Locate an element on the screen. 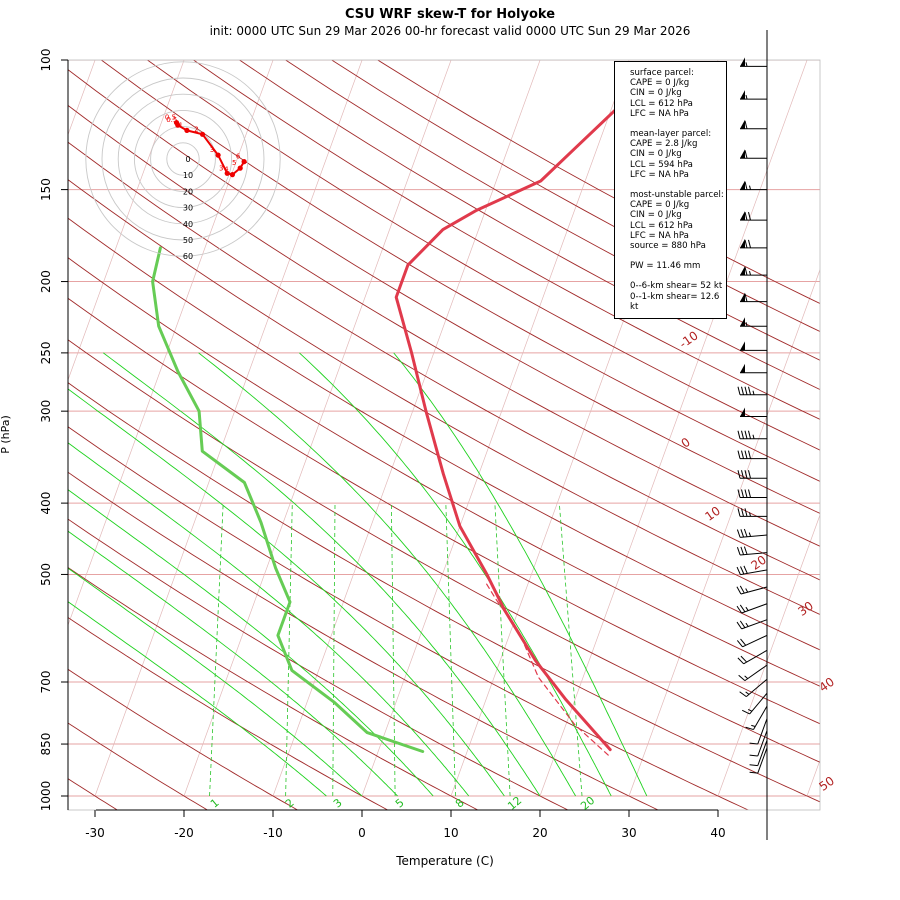  x-tick-label: -30 is located at coordinates (95, 833).